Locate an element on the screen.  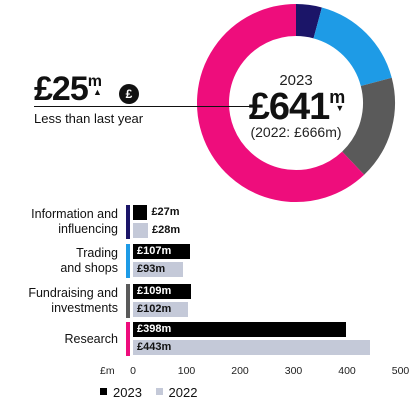
bar-label-2022: £102m is located at coordinates (154, 309).